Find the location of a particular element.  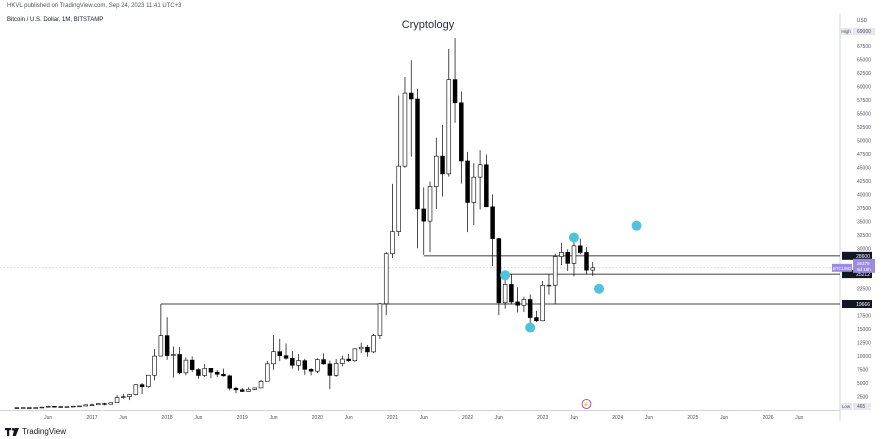

low-flag is located at coordinates (846, 406).